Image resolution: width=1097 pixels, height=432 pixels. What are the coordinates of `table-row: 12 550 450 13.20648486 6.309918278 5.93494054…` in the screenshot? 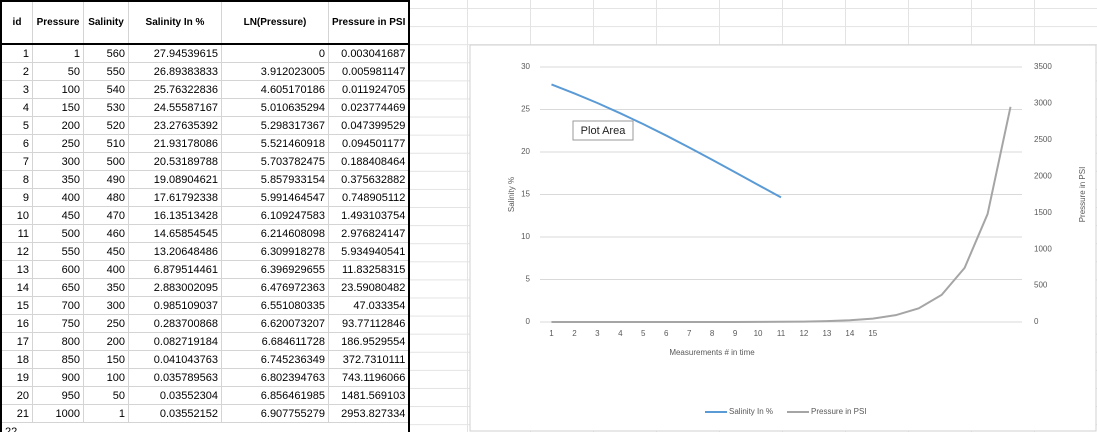 It's located at (205, 251).